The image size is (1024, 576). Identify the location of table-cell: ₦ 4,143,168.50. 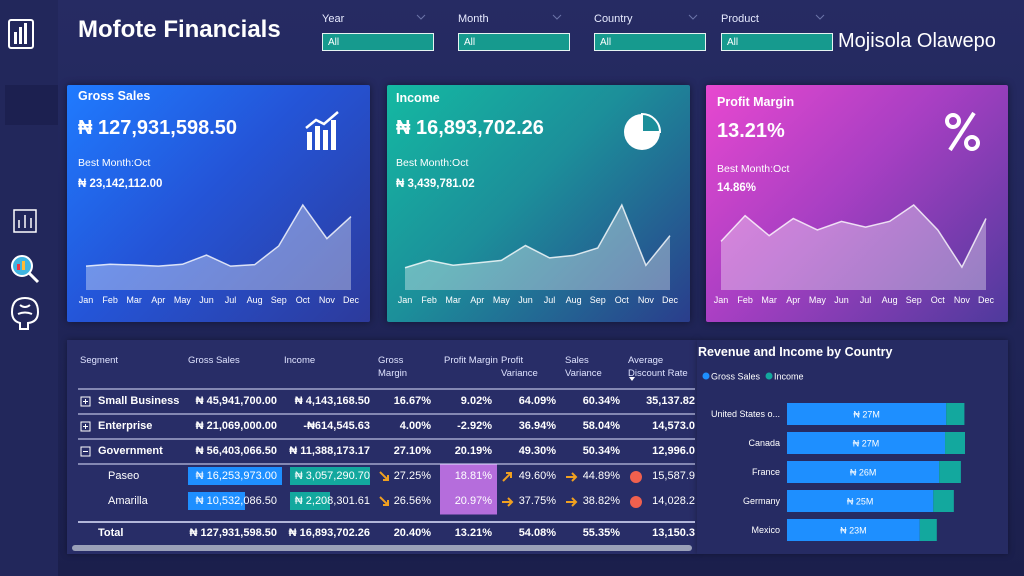
(332, 401).